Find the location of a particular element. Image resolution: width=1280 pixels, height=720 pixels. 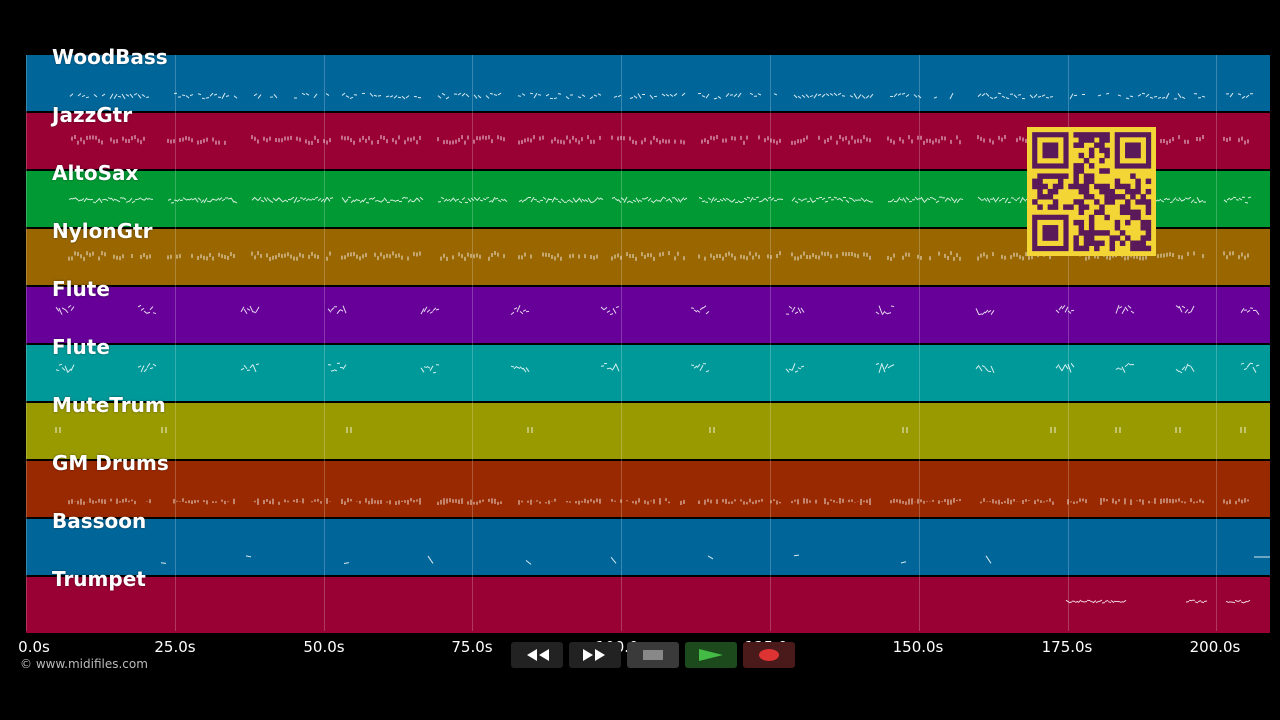

tick-label: 200.0s is located at coordinates (1215, 647).